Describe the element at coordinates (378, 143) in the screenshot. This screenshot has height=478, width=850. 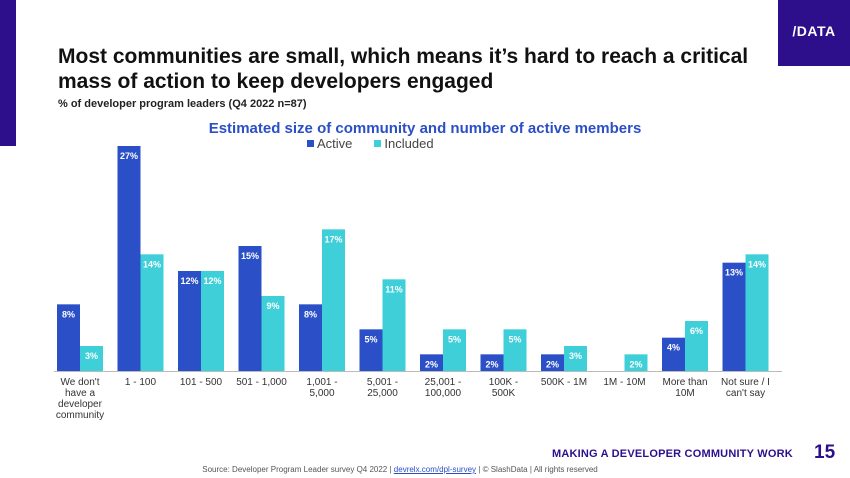
I see `legend-swatch-included` at that location.